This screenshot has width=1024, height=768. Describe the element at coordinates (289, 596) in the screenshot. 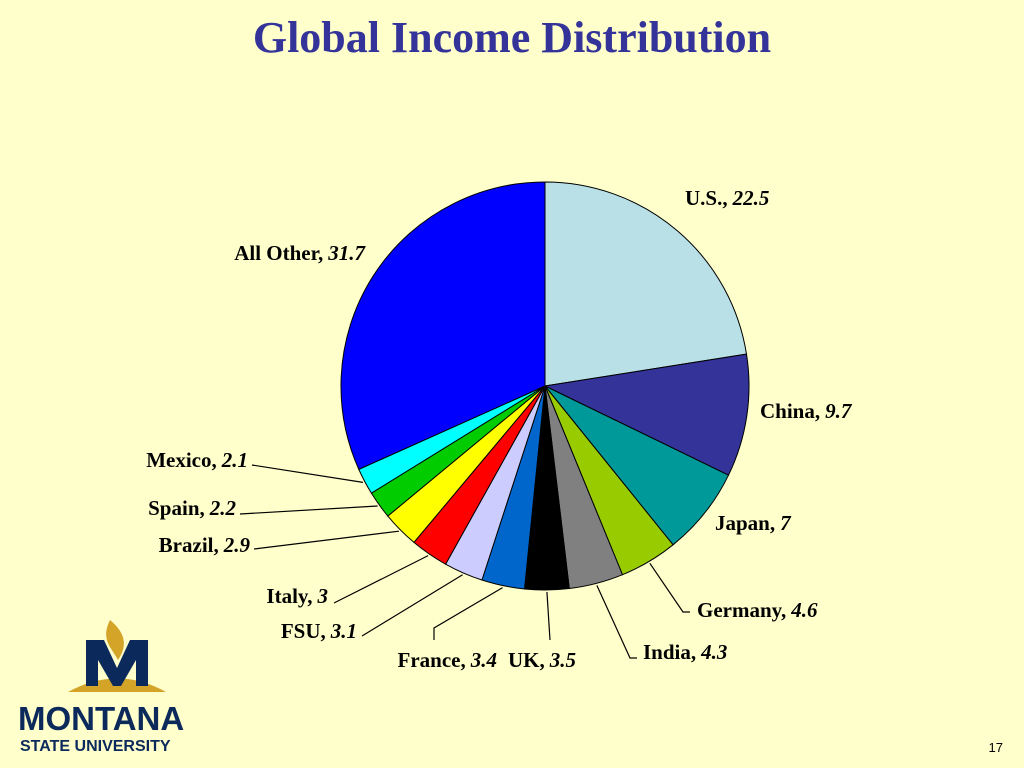

I see `category-label: Italy,` at that location.